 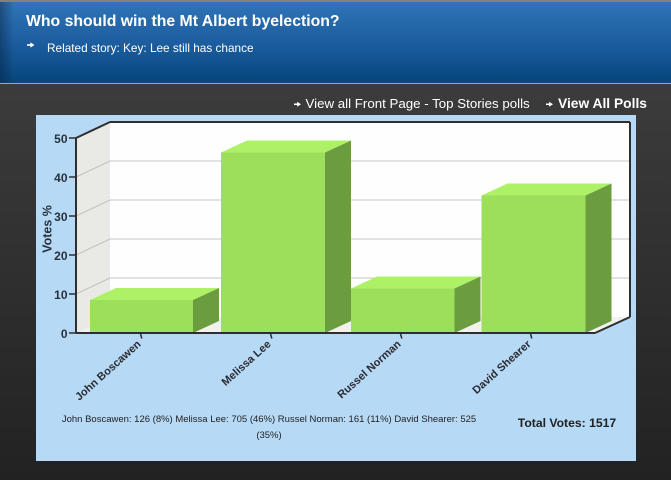 What do you see at coordinates (61, 256) in the screenshot?
I see `svg-text: 20` at bounding box center [61, 256].